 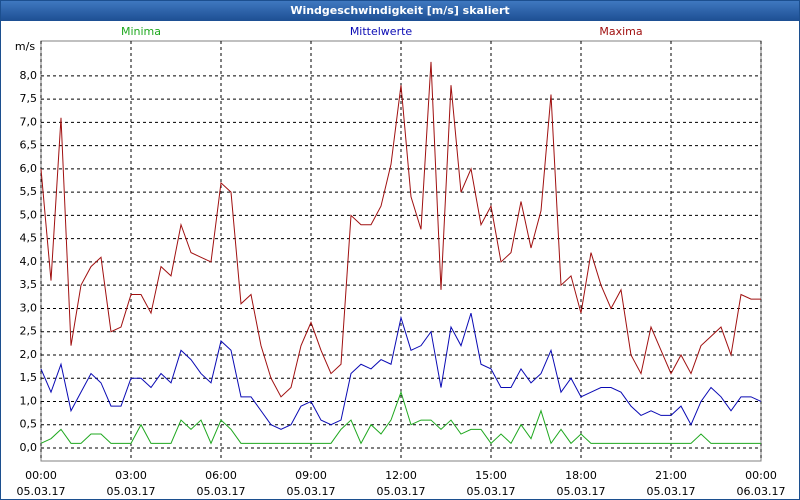 What do you see at coordinates (29, 447) in the screenshot?
I see `y-tick-label: 0,0` at bounding box center [29, 447].